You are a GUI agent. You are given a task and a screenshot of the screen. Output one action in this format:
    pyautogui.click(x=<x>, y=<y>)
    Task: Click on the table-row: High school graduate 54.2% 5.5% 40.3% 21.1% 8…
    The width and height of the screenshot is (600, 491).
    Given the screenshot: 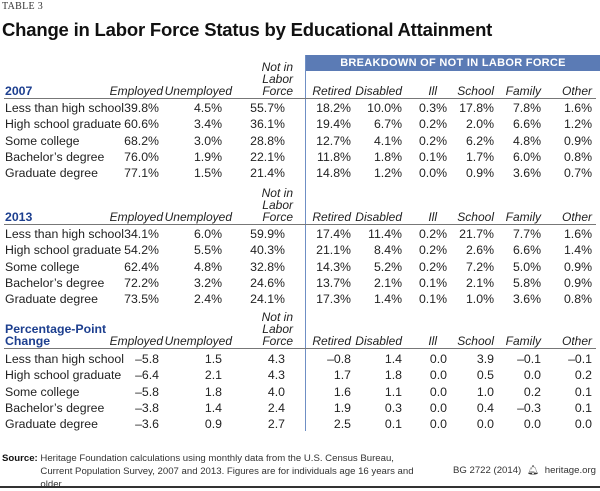 What is the action you would take?
    pyautogui.click(x=300, y=250)
    